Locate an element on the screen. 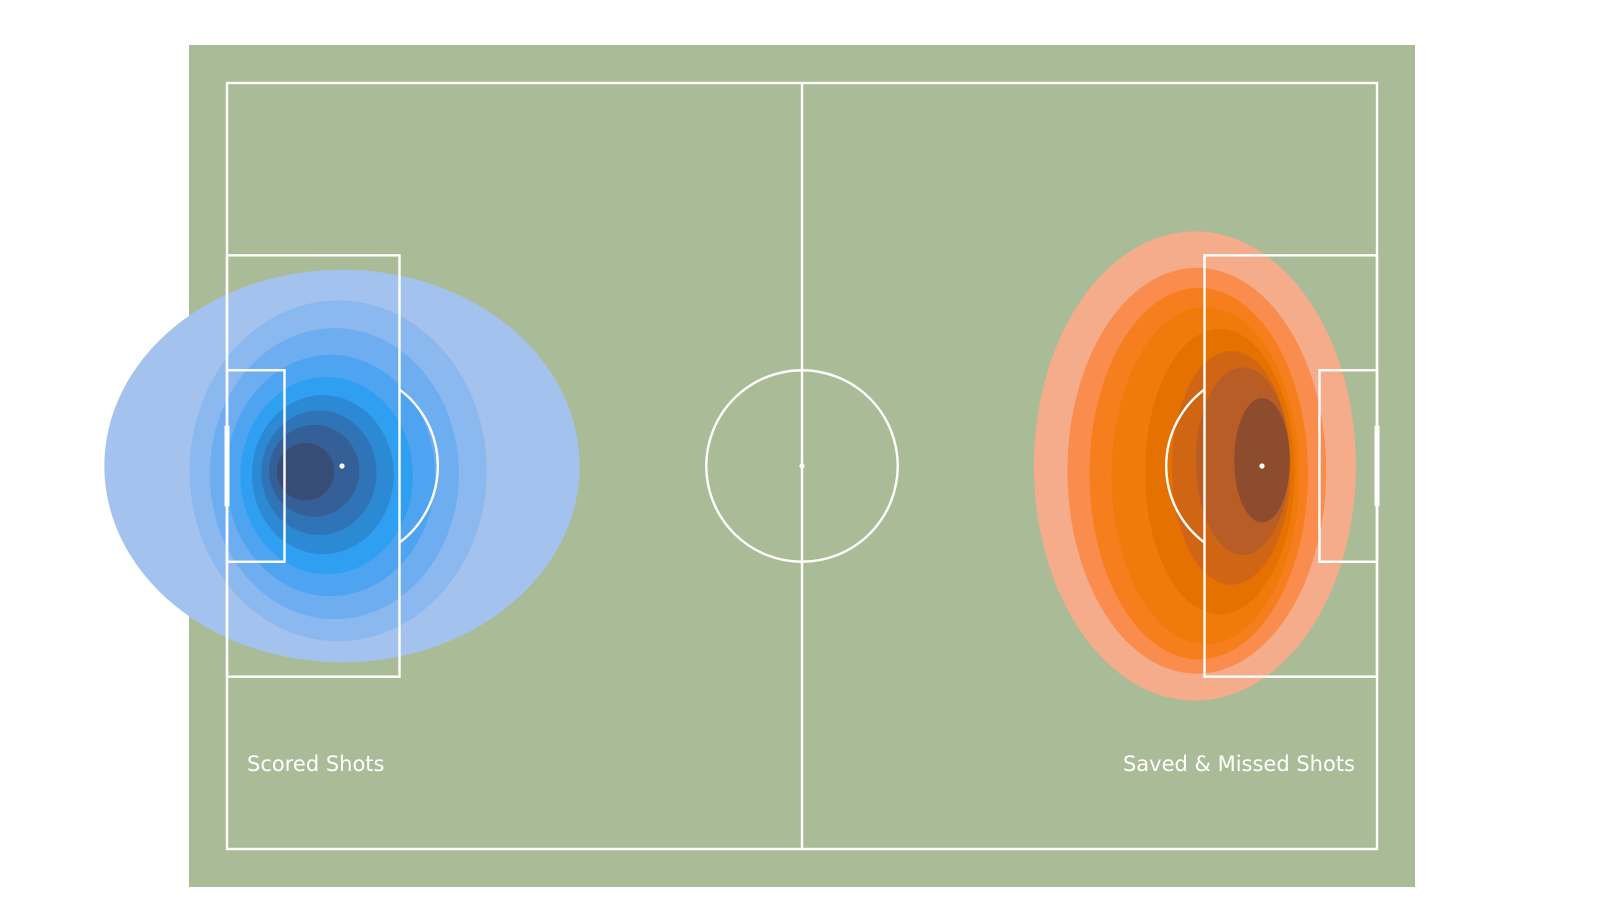 The height and width of the screenshot is (900, 1600). centre-spot is located at coordinates (801, 465).